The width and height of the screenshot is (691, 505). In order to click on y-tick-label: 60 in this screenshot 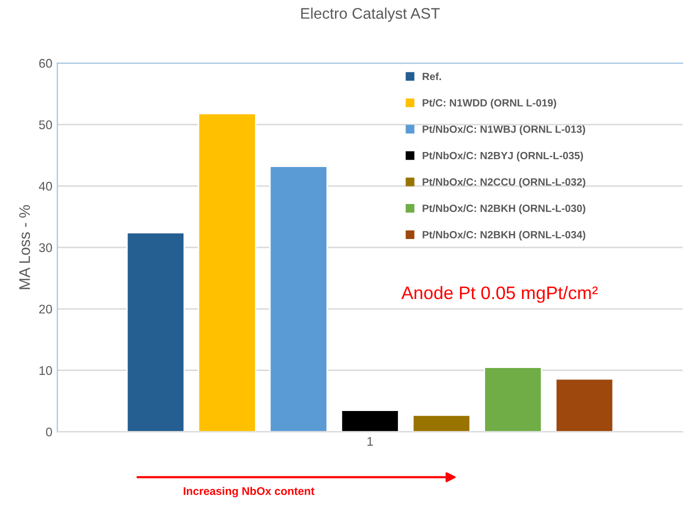, I will do `click(45, 63)`.